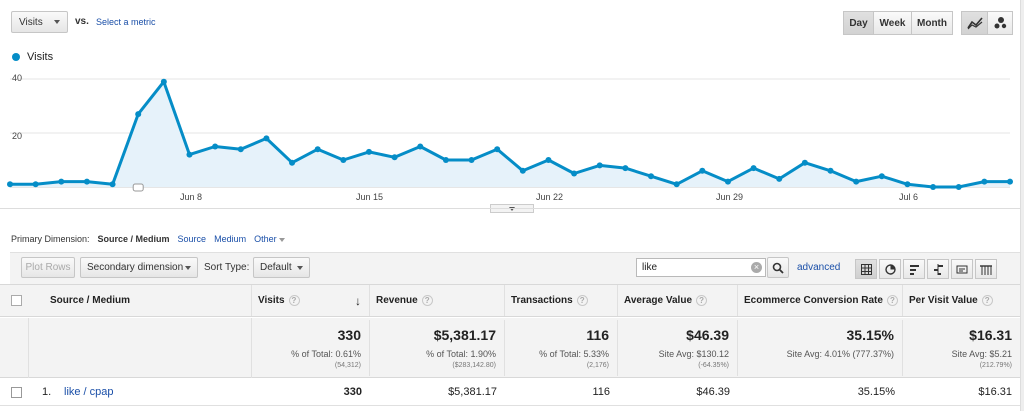 The height and width of the screenshot is (411, 1024). Describe the element at coordinates (730, 197) in the screenshot. I see `x-tick-label: Jun 29` at that location.